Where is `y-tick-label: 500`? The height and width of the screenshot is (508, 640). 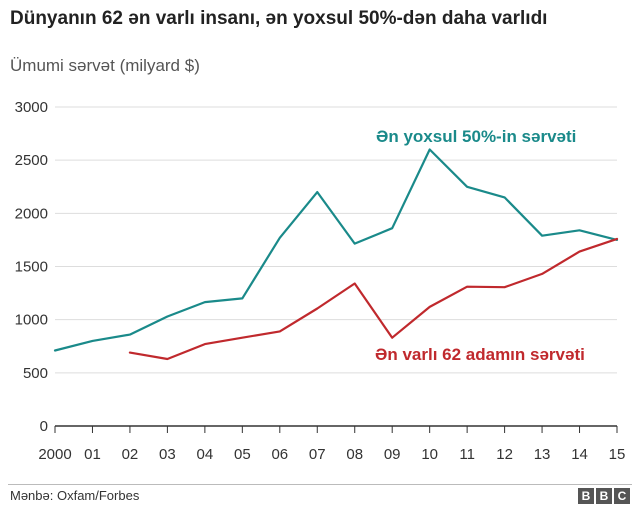
y-tick-label: 500 is located at coordinates (35, 373).